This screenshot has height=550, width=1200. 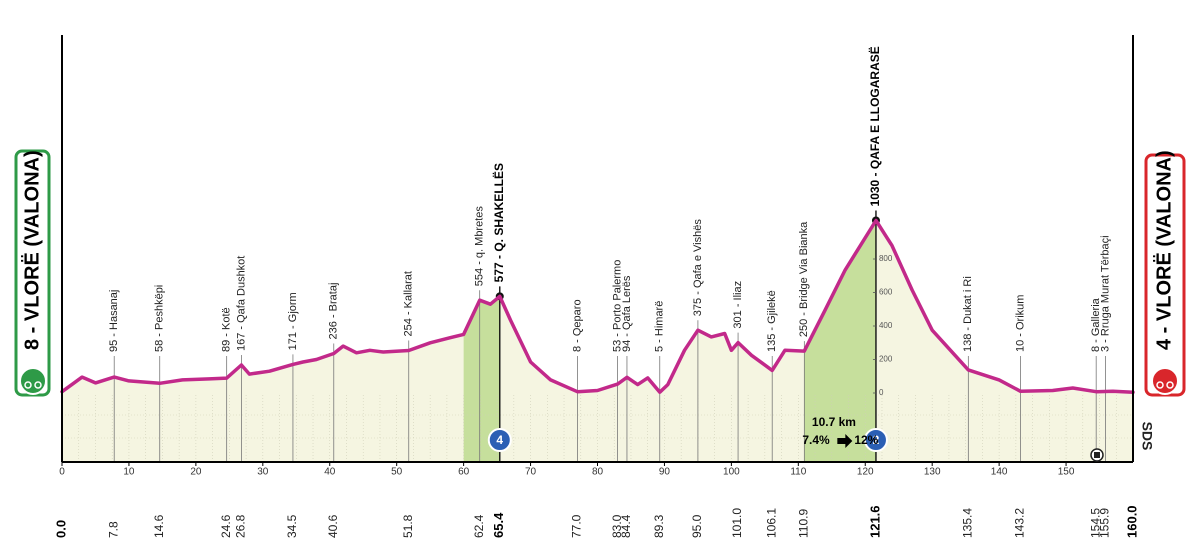 What do you see at coordinates (968, 314) in the screenshot?
I see `waypoint-label: 138 - Dukat i Ri` at bounding box center [968, 314].